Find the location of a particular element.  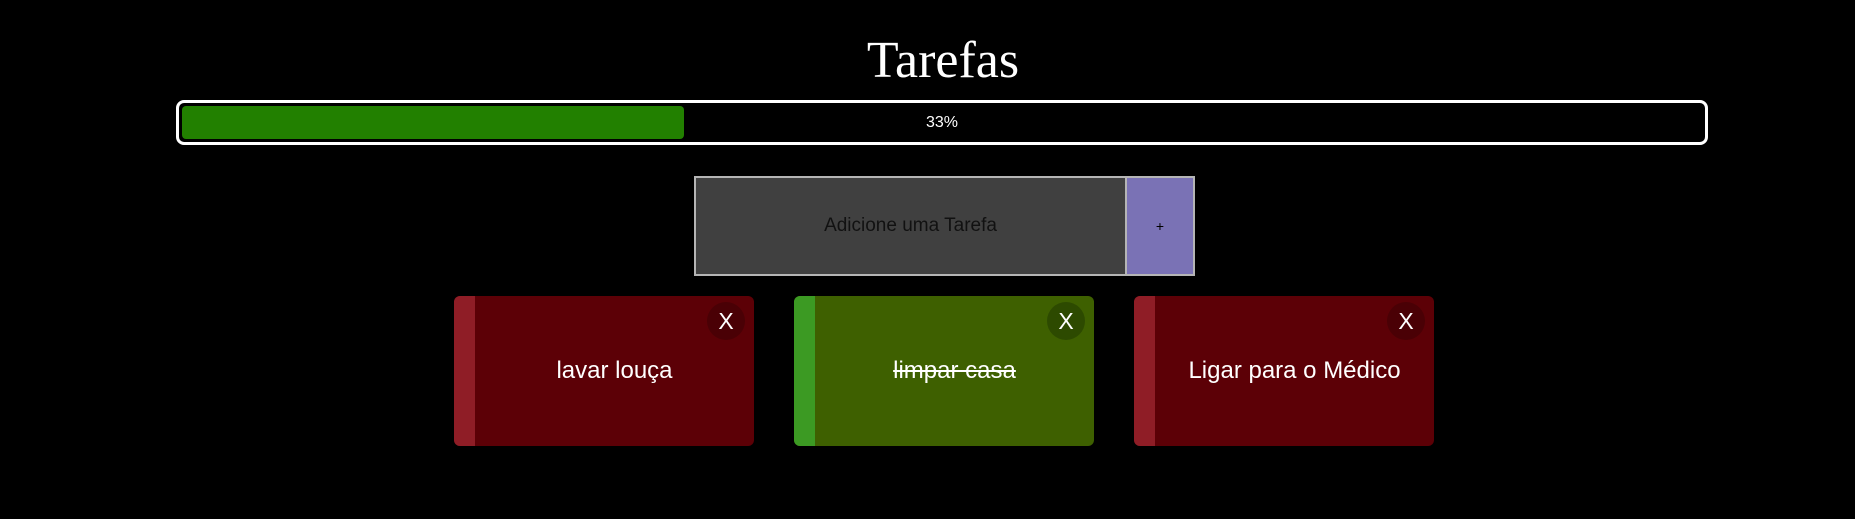

task-card: lavar louça X is located at coordinates (604, 371).